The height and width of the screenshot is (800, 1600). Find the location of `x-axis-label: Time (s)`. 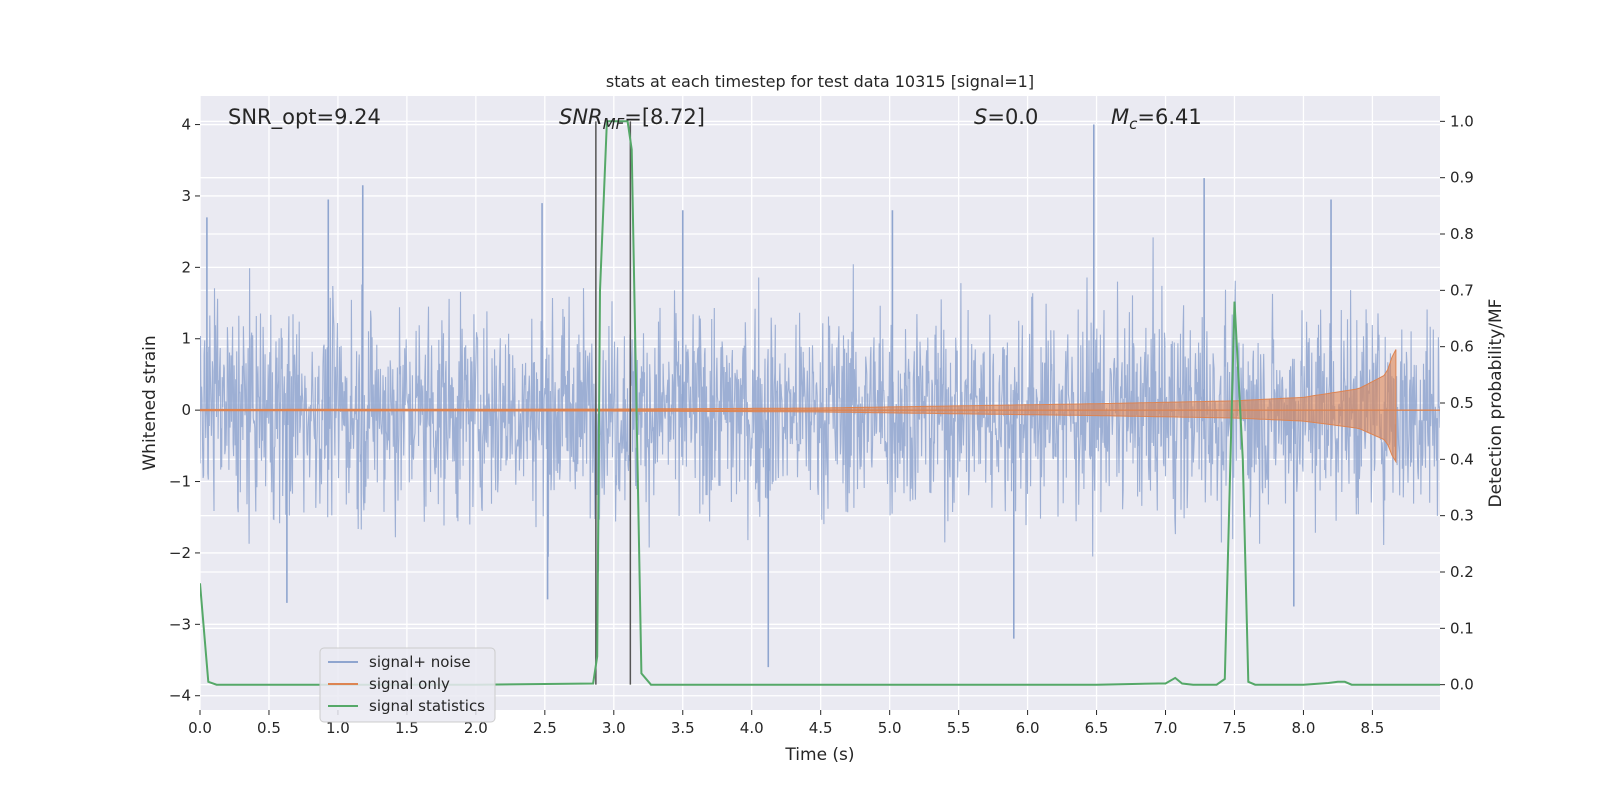

x-axis-label: Time (s) is located at coordinates (819, 755).